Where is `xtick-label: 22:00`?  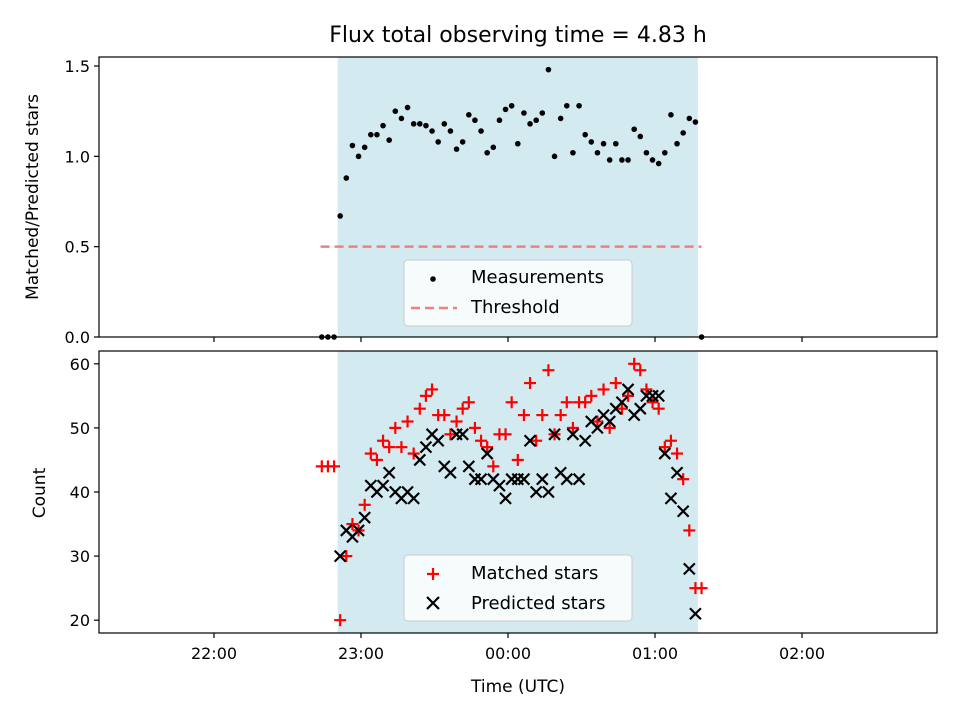 xtick-label: 22:00 is located at coordinates (214, 653).